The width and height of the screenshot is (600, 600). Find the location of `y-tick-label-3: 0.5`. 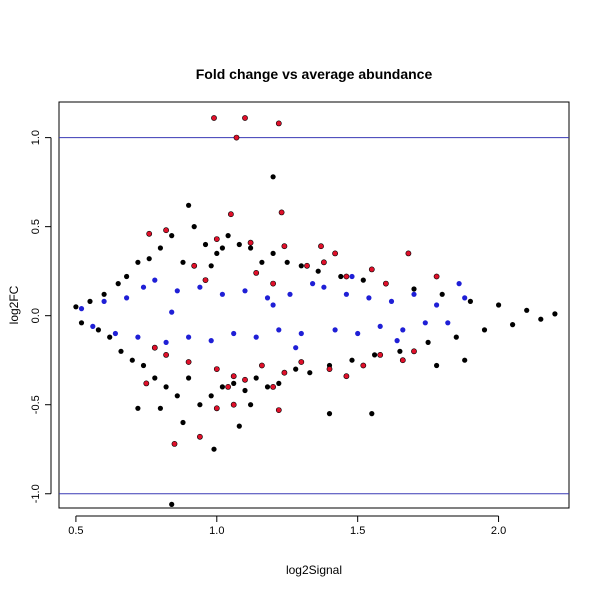

y-tick-label-3: 0.5 is located at coordinates (36, 226).